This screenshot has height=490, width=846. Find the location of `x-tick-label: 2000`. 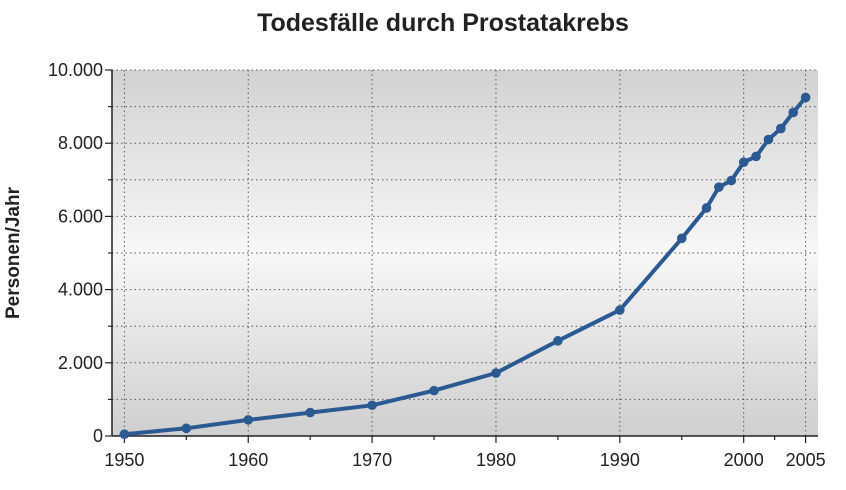

x-tick-label: 2000 is located at coordinates (744, 460).